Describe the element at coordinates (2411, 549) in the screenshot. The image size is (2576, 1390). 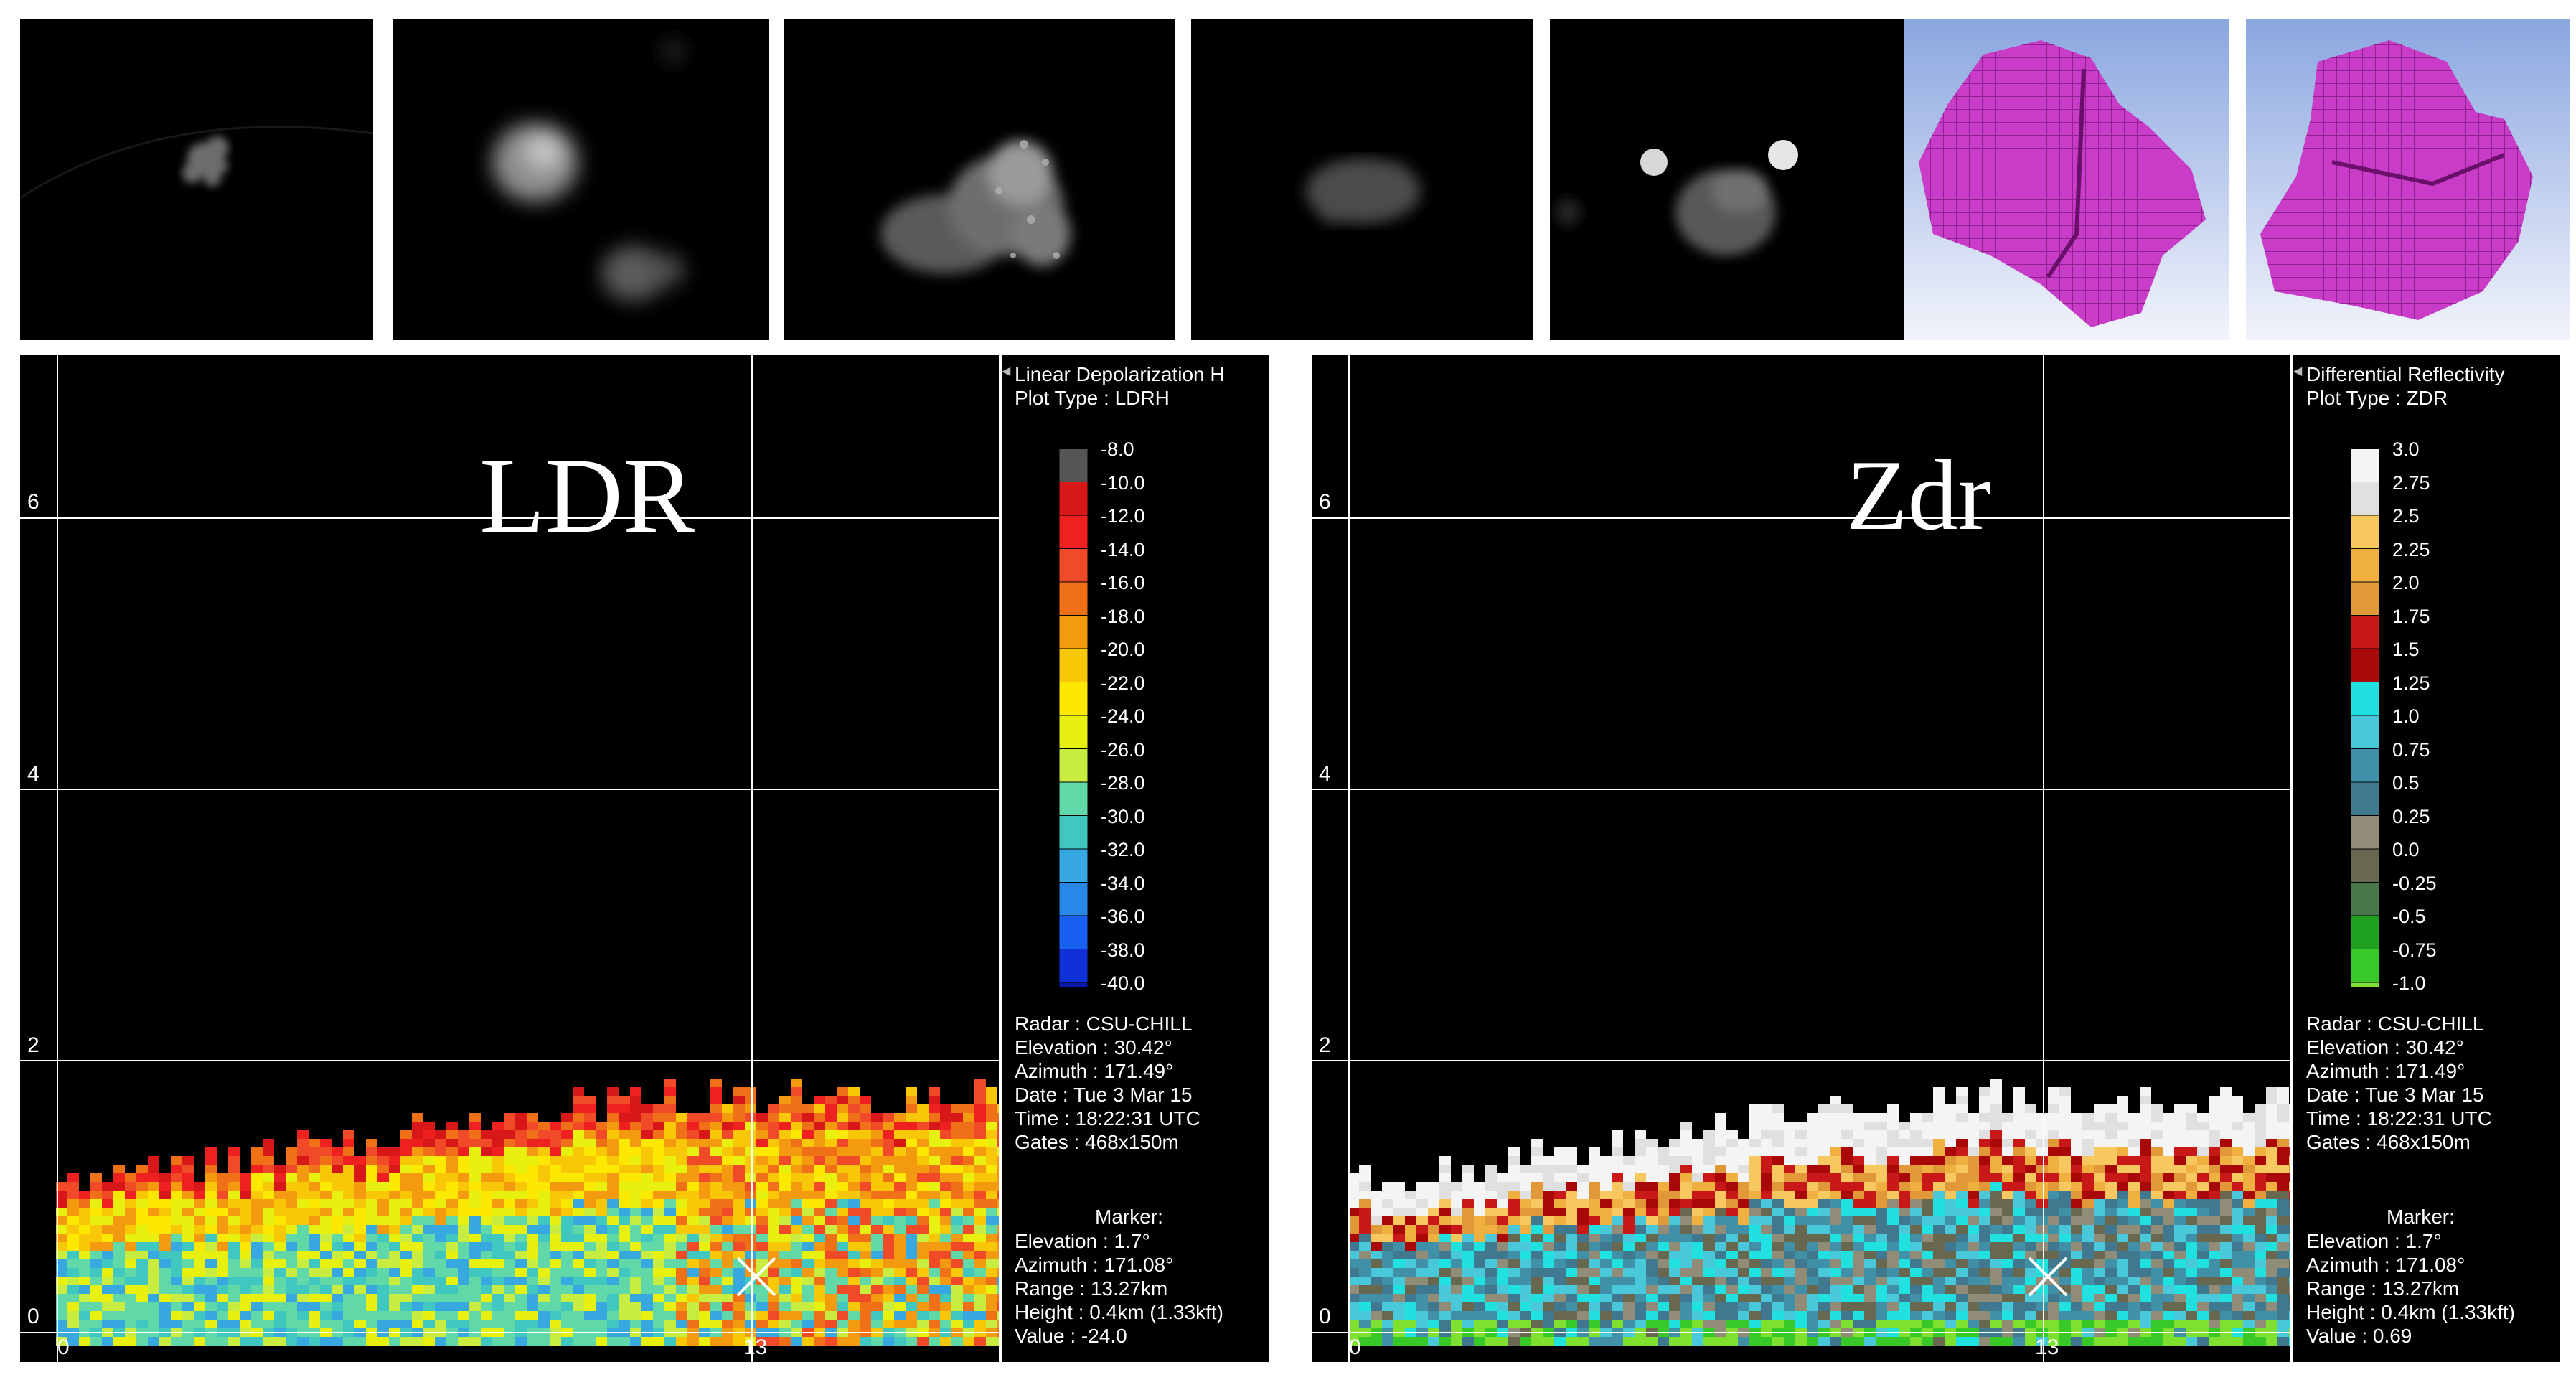
I see `scale-label: 2.25` at that location.